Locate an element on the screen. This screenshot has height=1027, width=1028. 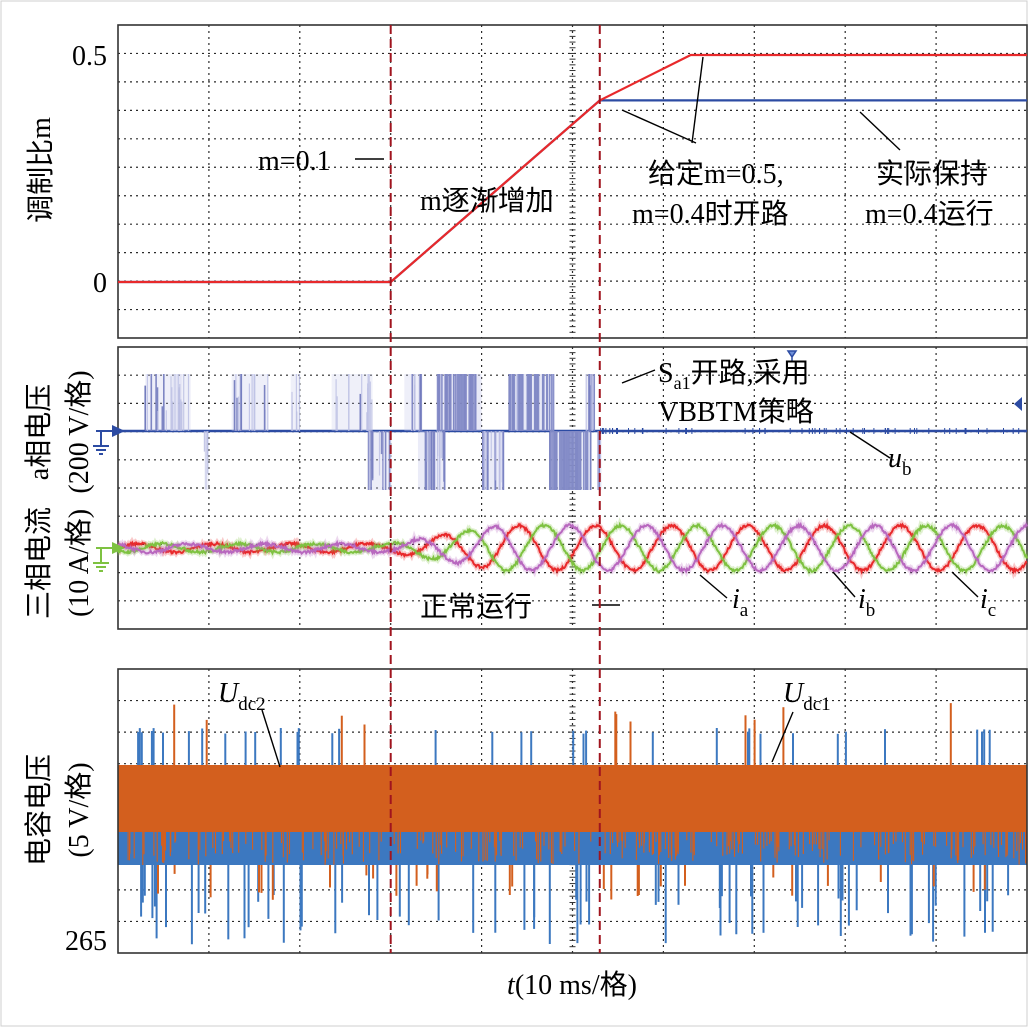
annotation-fault-2: VBBTM策略 is located at coordinates (736, 412).